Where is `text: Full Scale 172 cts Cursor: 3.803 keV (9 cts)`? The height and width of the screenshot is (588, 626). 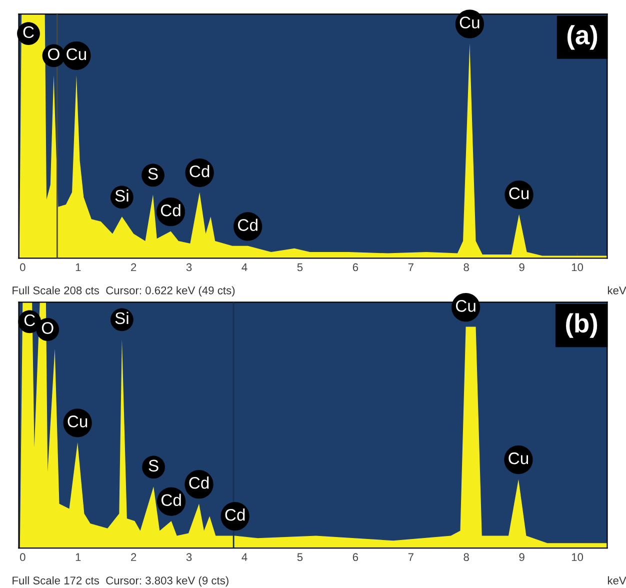
text: Full Scale 172 cts Cursor: 3.803 keV (9 cts) is located at coordinates (120, 581).